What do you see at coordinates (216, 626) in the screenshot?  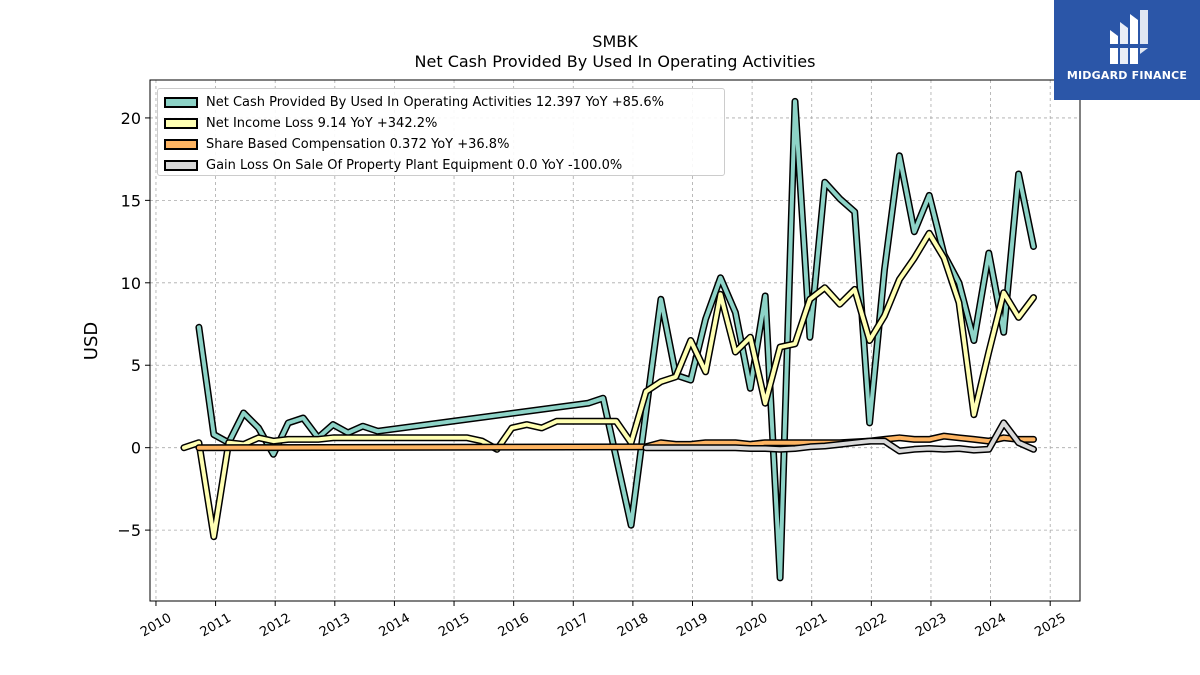 I see `x-tick-label: 2011` at bounding box center [216, 626].